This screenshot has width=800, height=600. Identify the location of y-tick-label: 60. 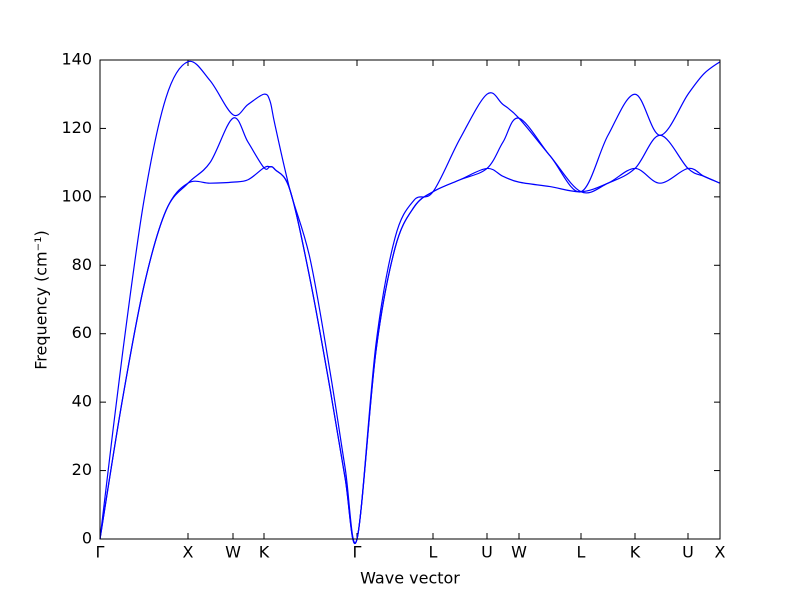
(82, 332).